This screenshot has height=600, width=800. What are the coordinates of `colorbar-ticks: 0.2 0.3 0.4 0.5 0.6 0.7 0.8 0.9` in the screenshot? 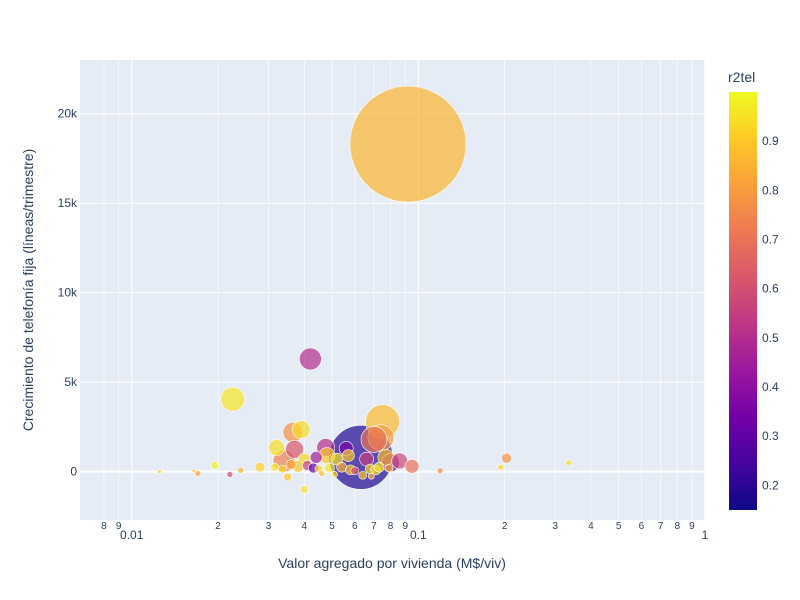 It's located at (770, 313).